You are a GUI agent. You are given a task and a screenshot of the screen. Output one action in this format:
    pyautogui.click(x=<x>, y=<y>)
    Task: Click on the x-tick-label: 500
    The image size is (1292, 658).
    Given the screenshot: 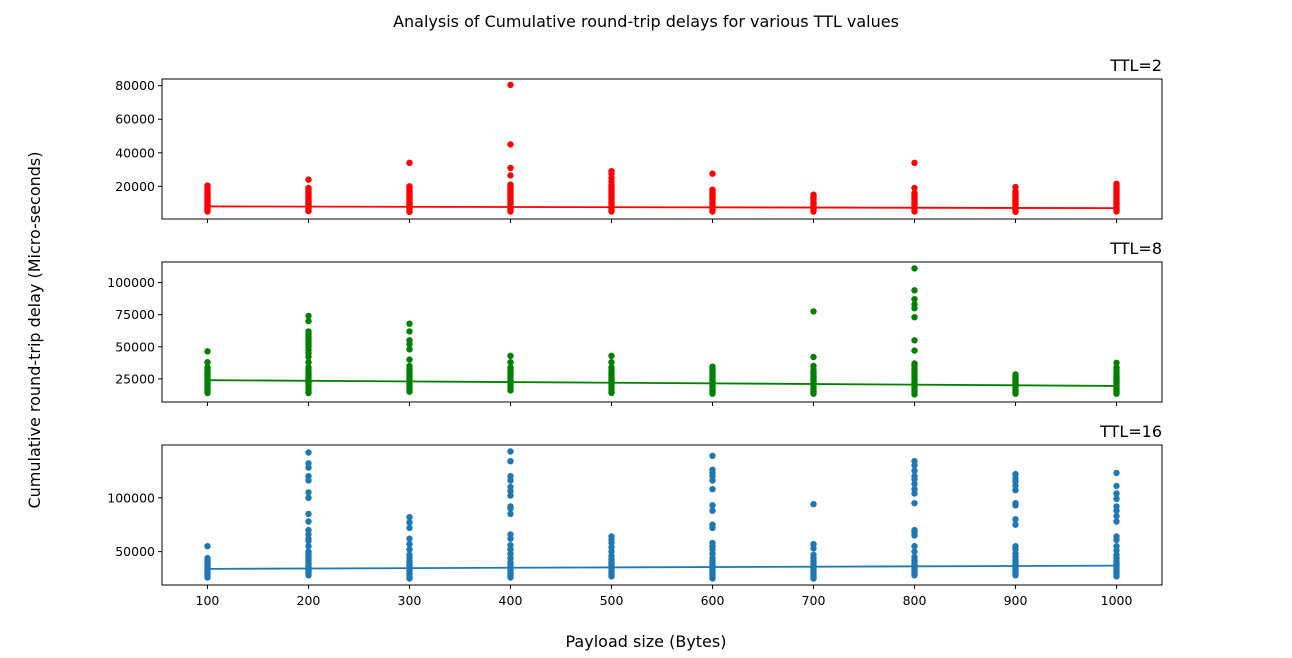 What is the action you would take?
    pyautogui.click(x=612, y=600)
    